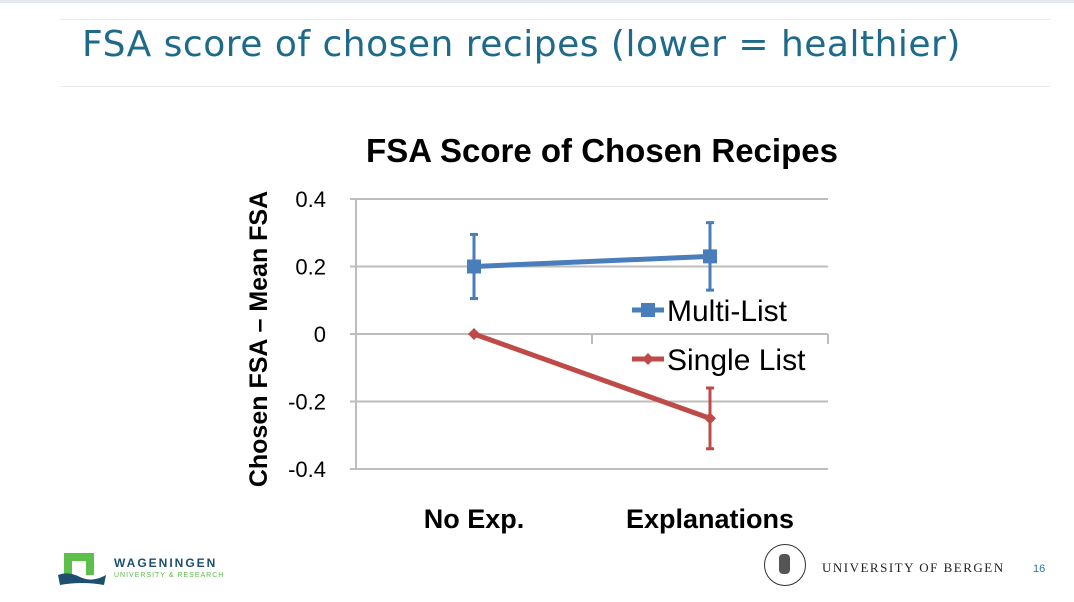 Image resolution: width=1074 pixels, height=602 pixels. I want to click on x-tick-label: No Exp., so click(474, 519).